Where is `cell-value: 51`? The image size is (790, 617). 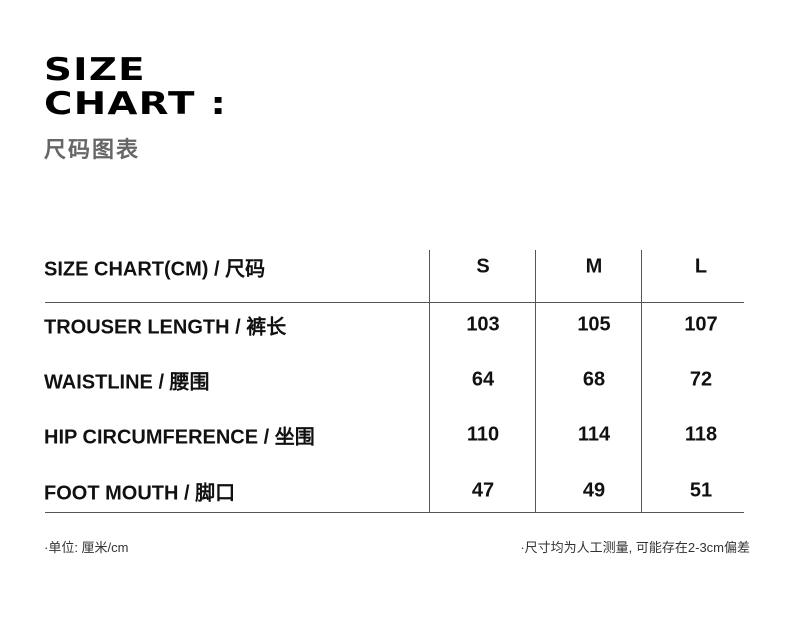 cell-value: 51 is located at coordinates (701, 490).